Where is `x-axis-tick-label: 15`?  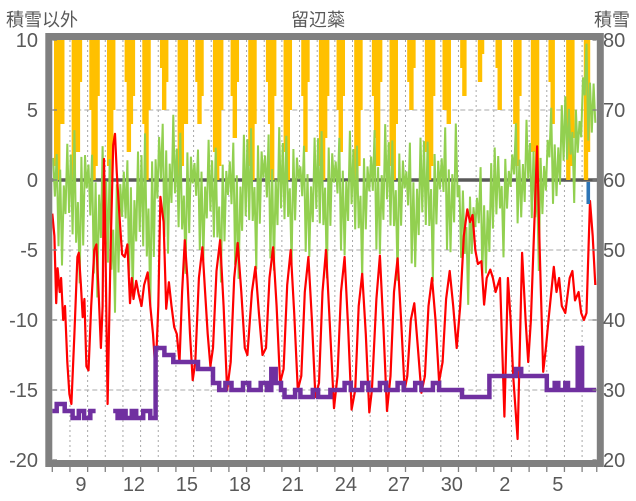 x-axis-tick-label: 15 is located at coordinates (187, 485).